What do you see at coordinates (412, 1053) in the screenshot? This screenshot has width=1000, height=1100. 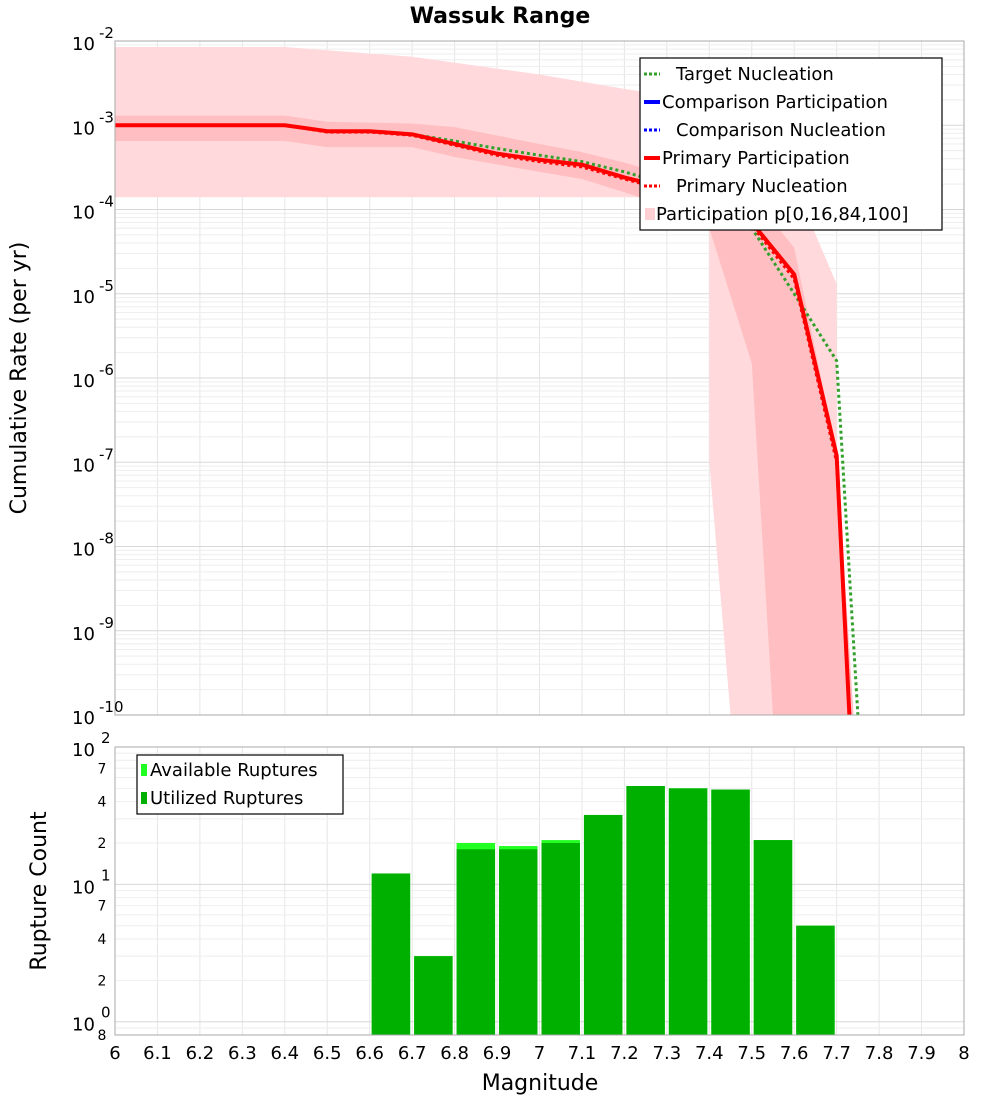 I see `x-tick-label: 6.7` at bounding box center [412, 1053].